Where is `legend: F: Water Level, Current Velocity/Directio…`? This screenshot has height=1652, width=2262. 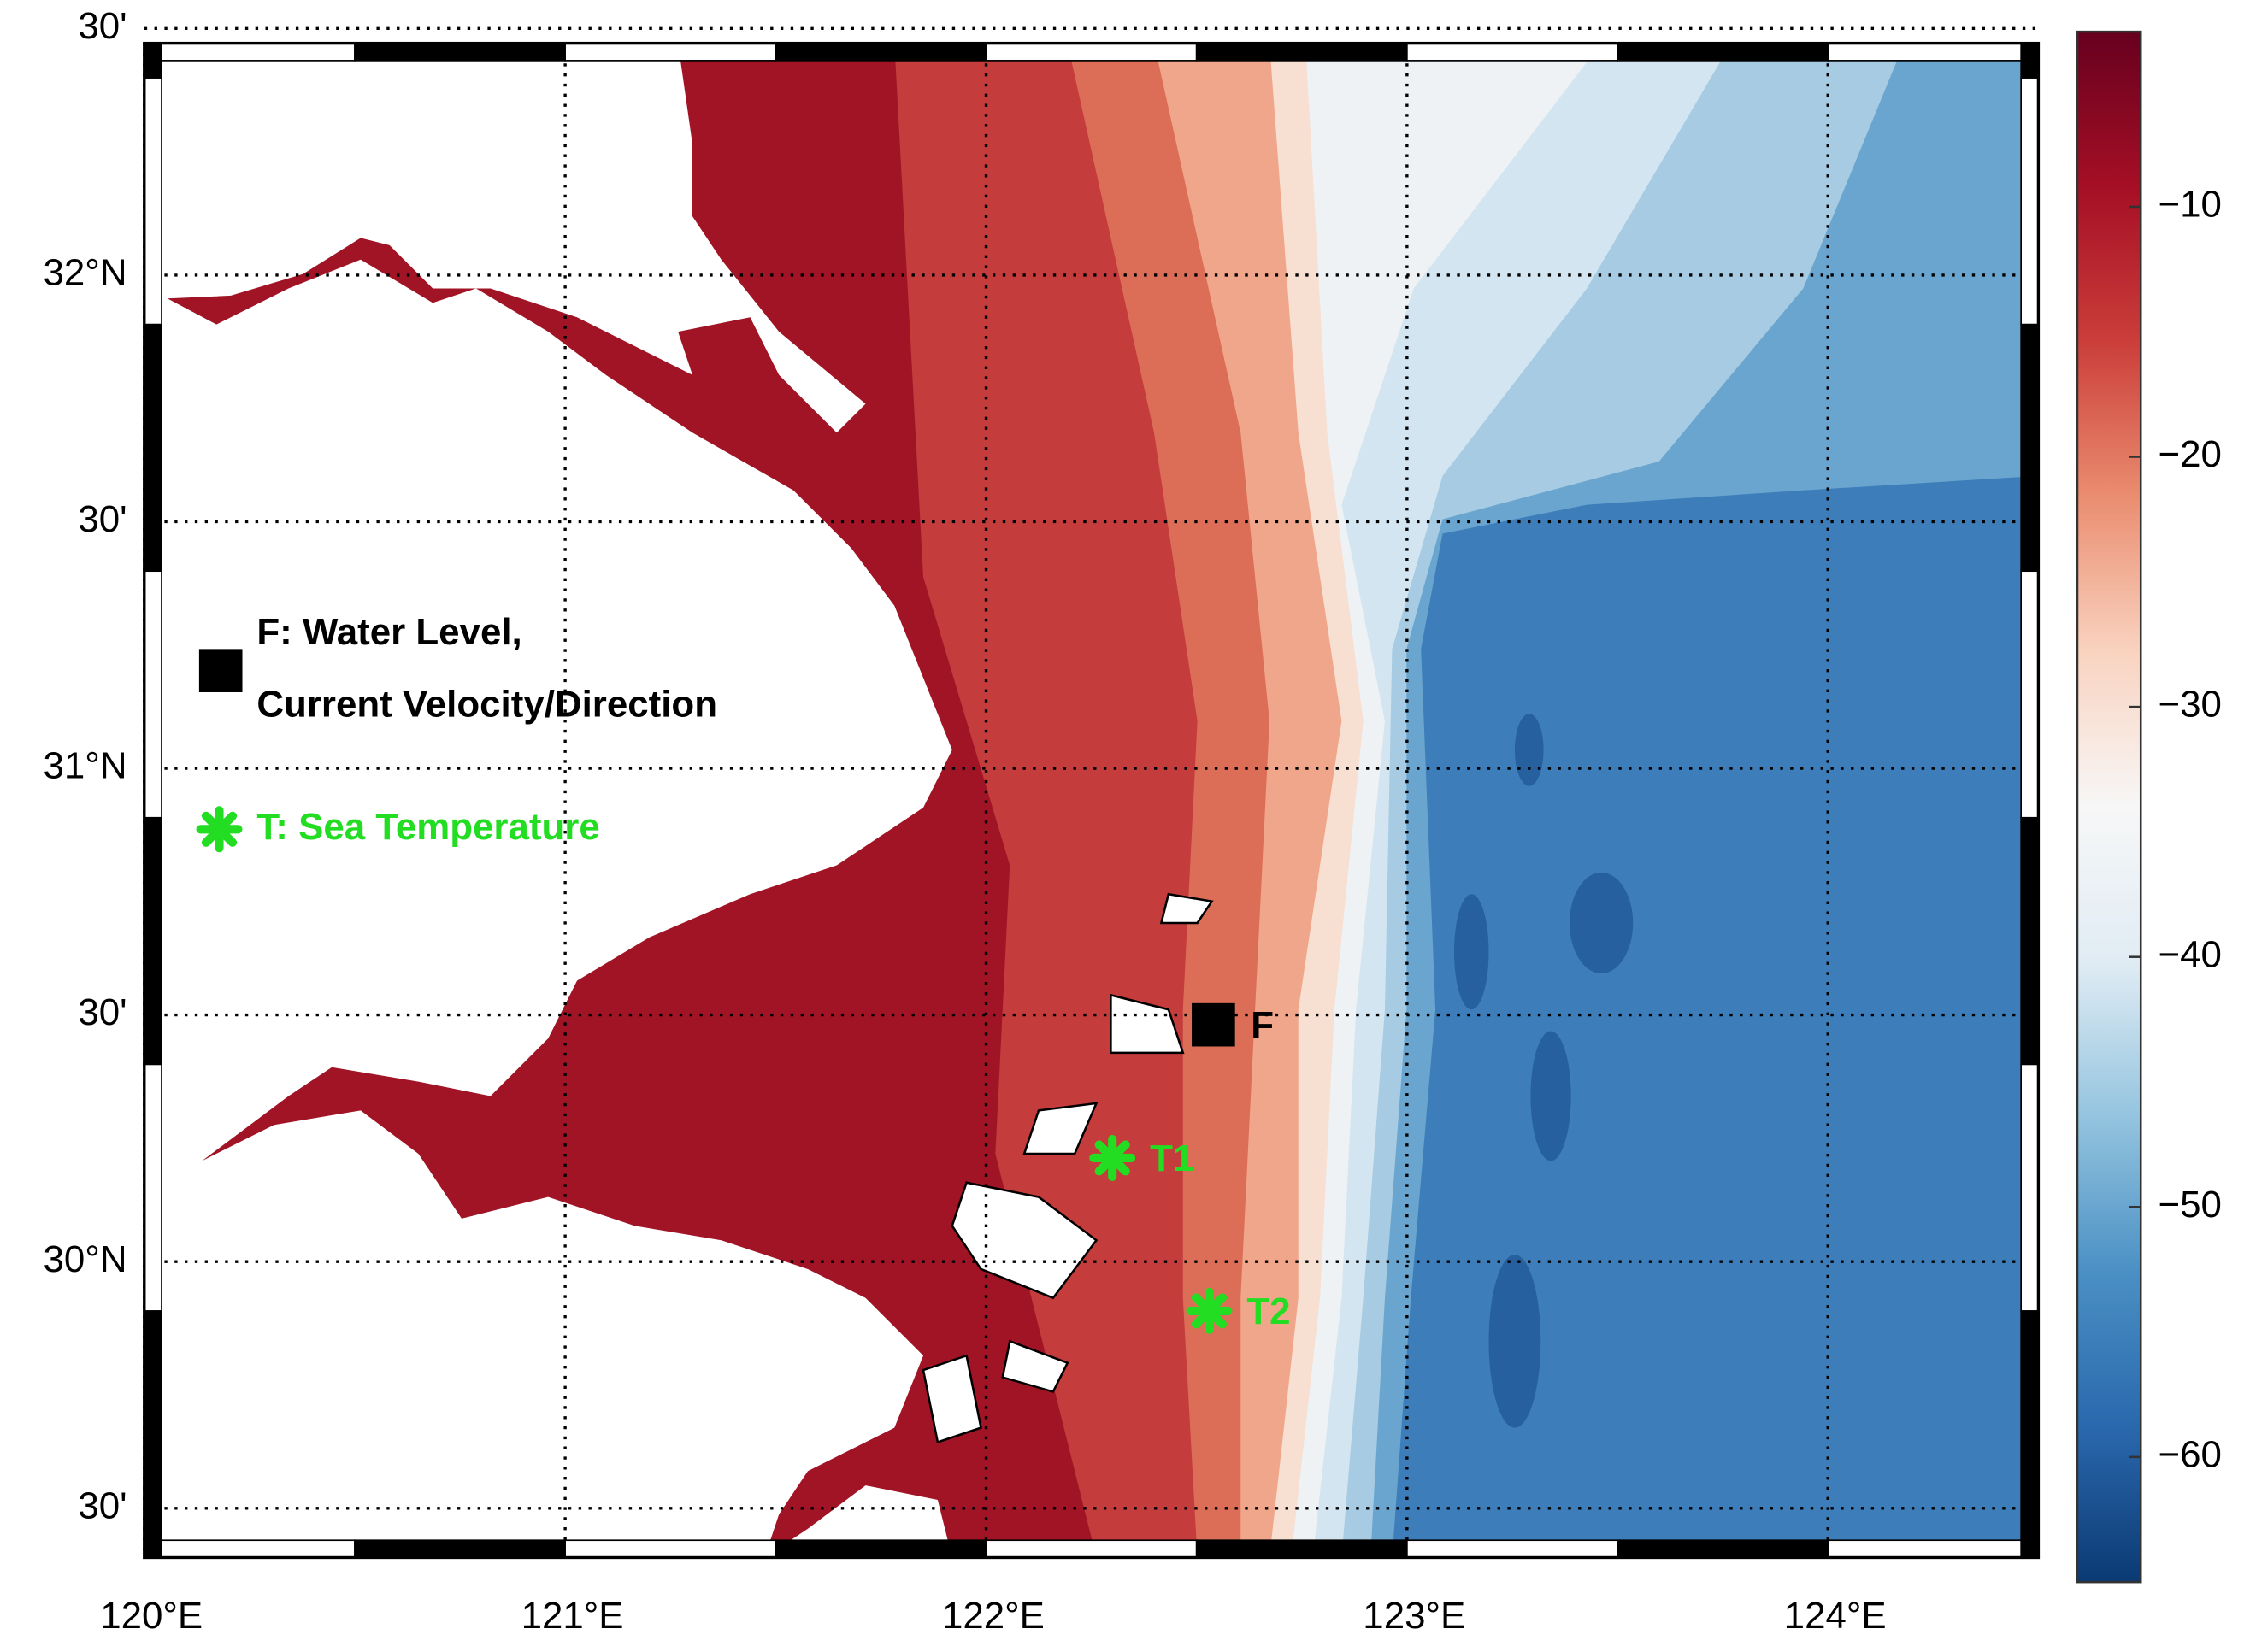
legend: F: Water Level, Current Velocity/Directio… is located at coordinates (456, 732).